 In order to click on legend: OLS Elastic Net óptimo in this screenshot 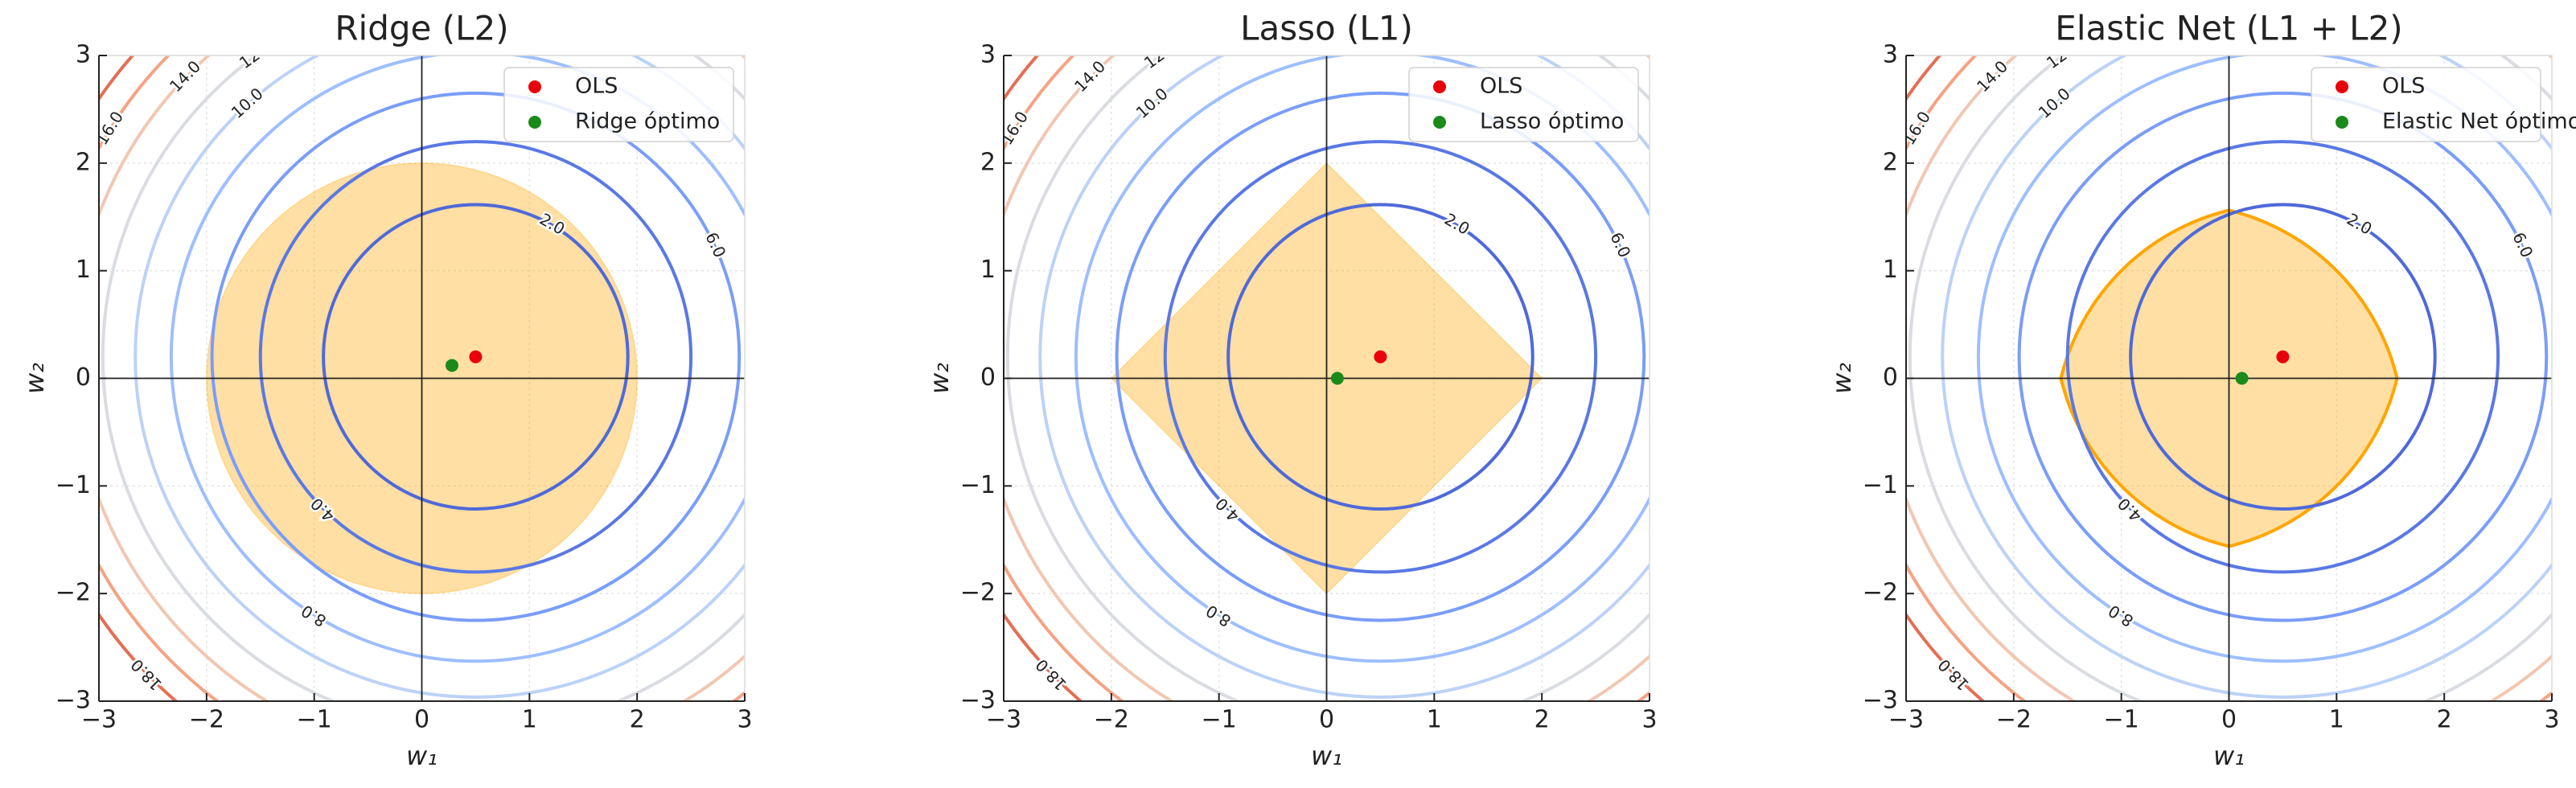, I will do `click(2443, 104)`.